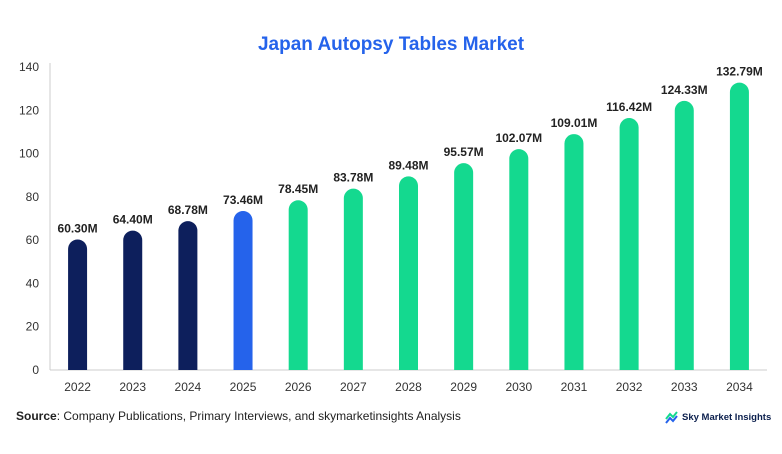 Image resolution: width=782 pixels, height=454 pixels. I want to click on value-label-2028: 89.48M, so click(408, 165).